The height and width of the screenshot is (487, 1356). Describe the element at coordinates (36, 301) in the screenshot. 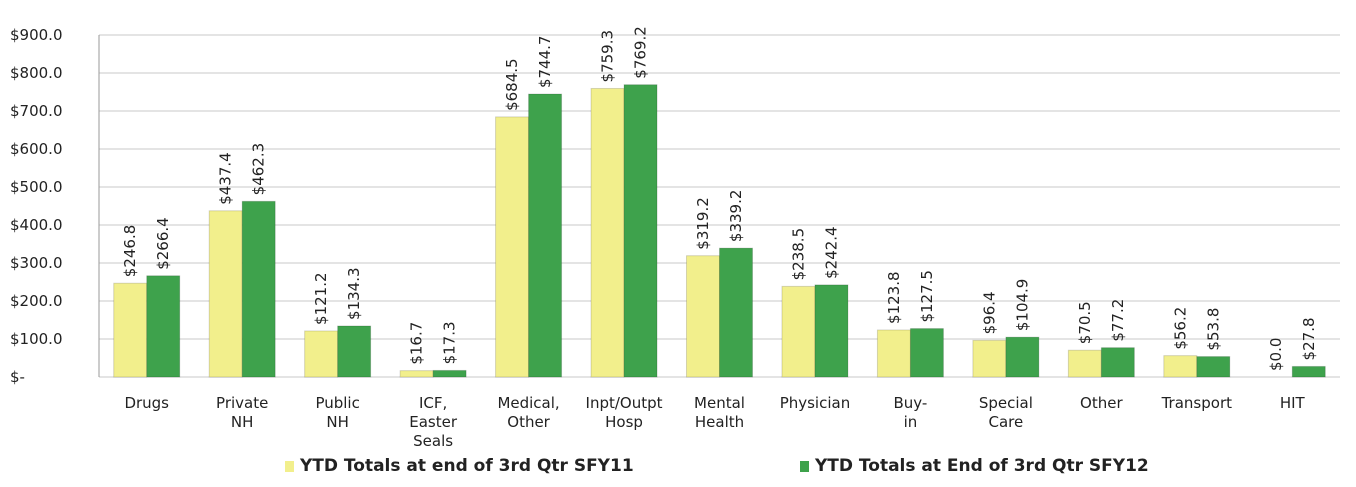

I see `y-tick-label: $200.0` at that location.